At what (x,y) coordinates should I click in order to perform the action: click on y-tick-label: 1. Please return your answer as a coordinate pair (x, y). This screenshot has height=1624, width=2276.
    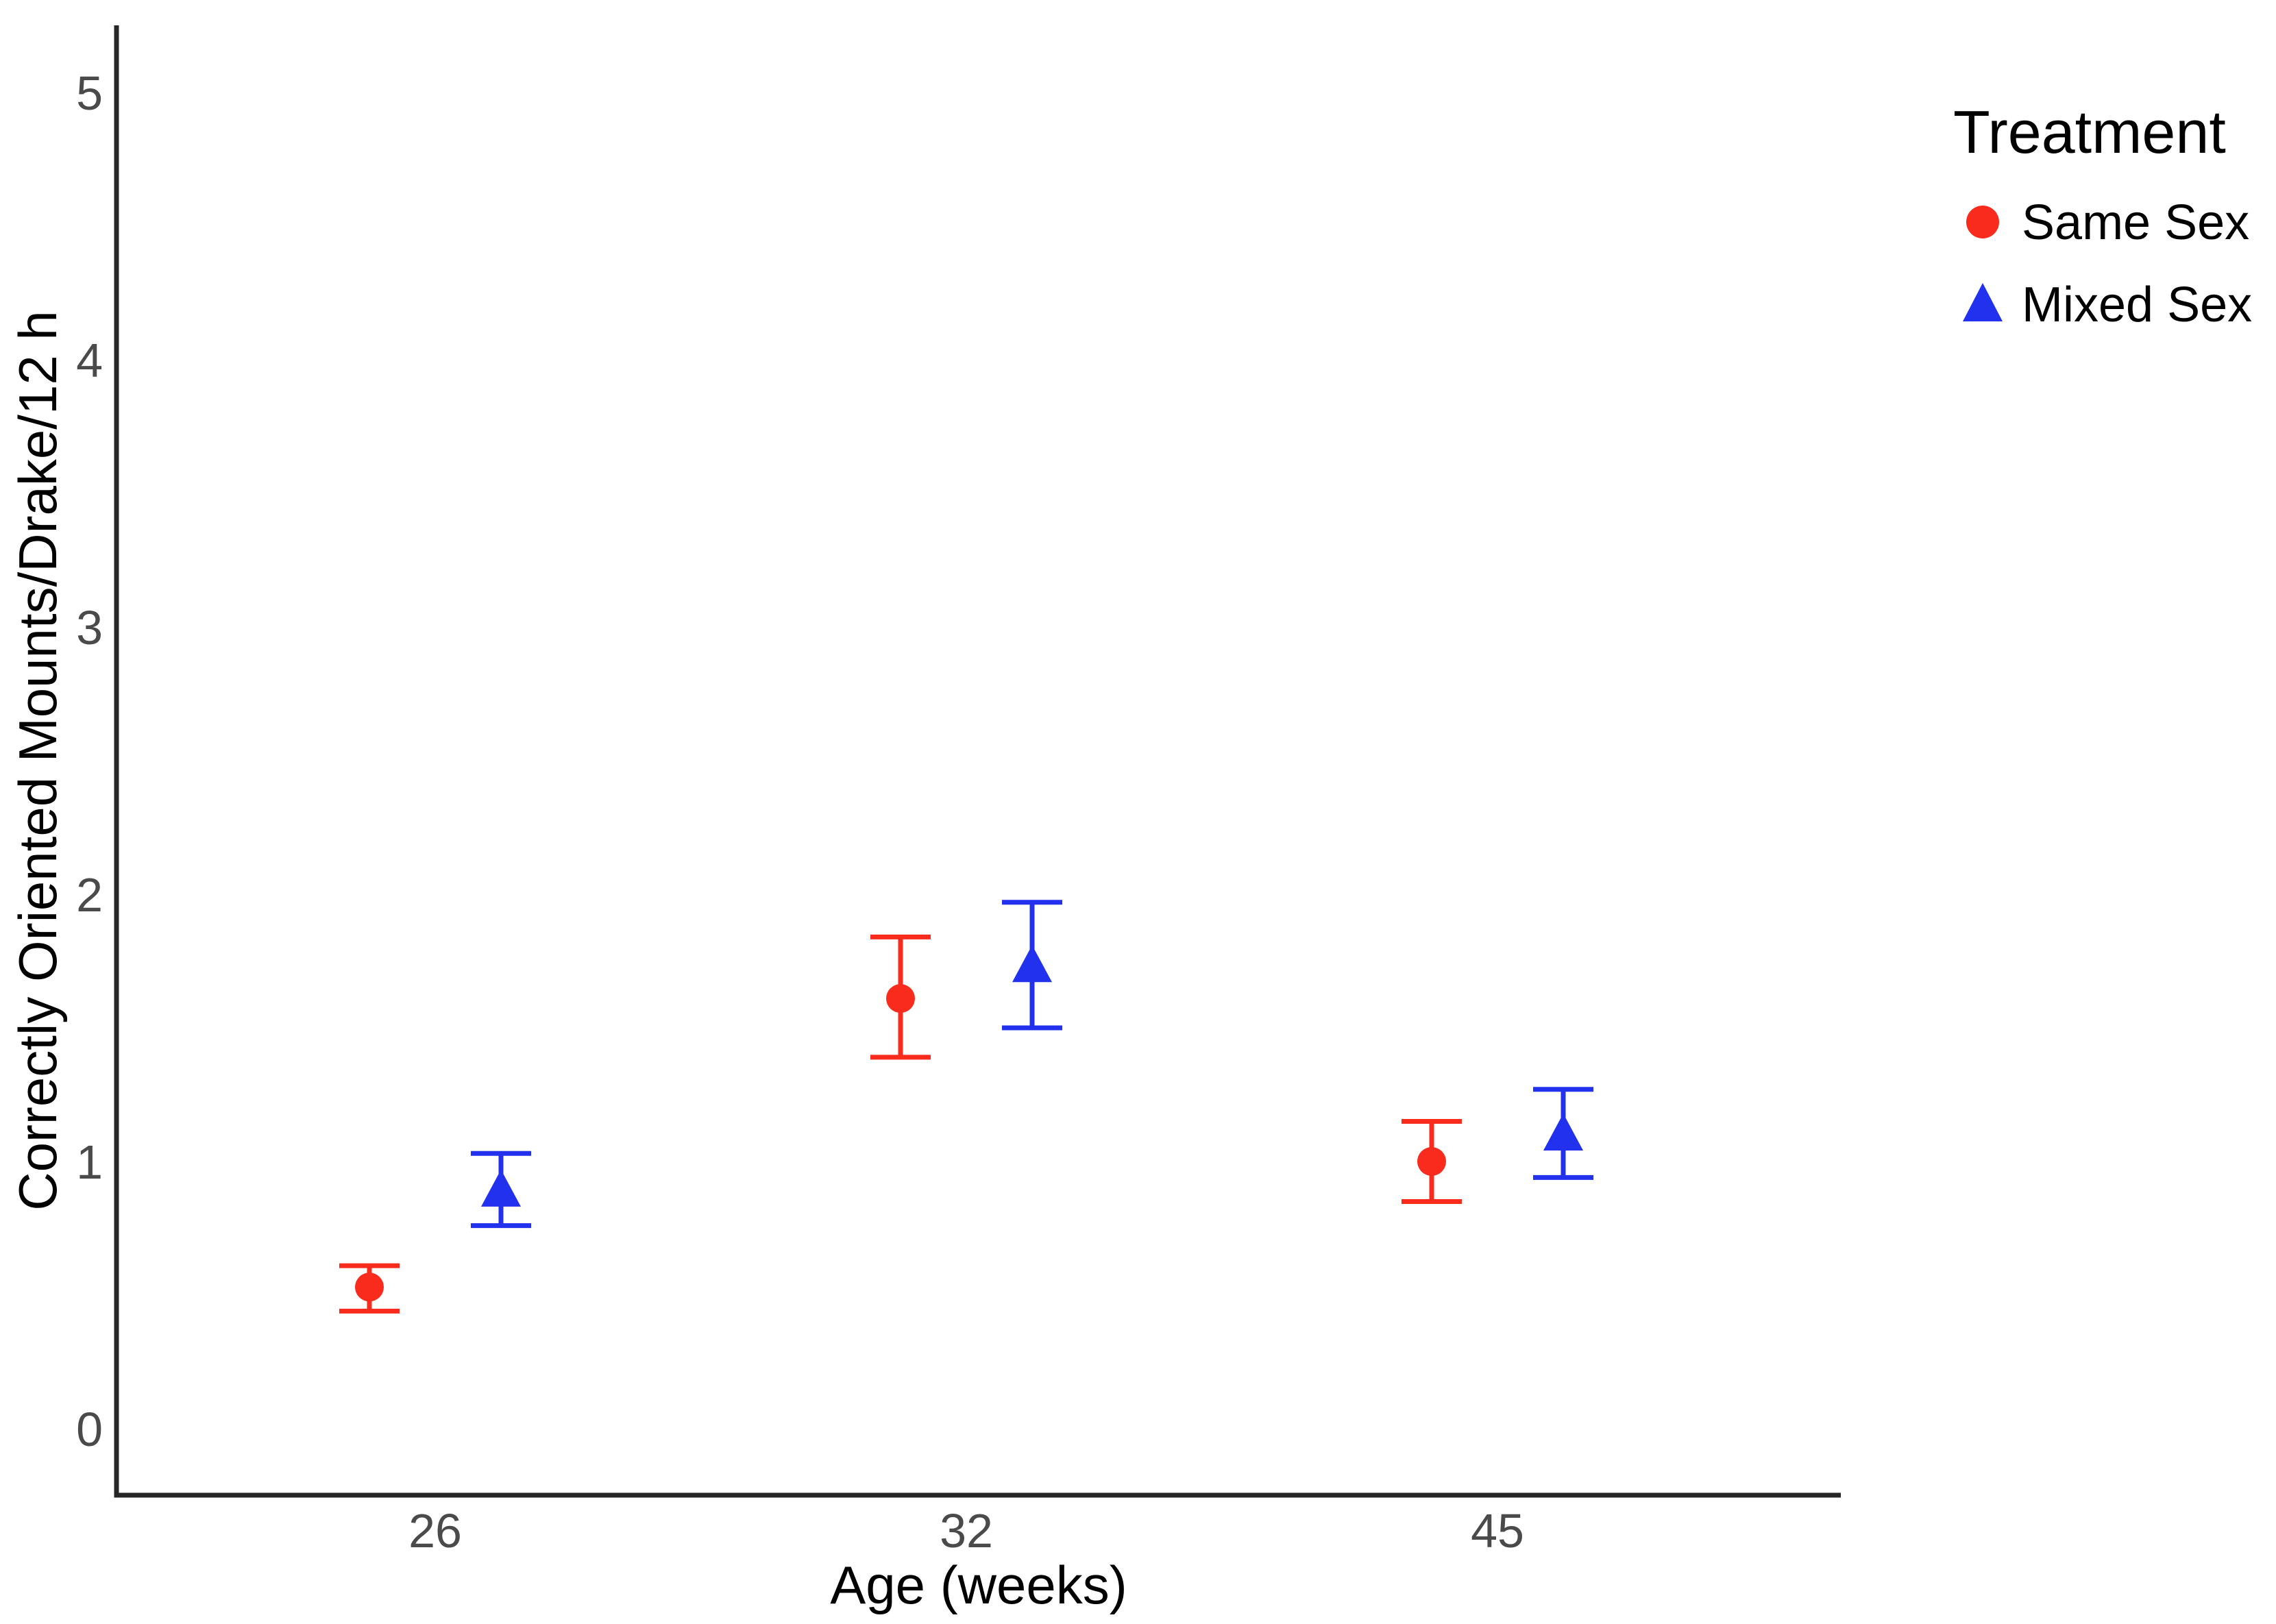
    Looking at the image, I should click on (89, 1162).